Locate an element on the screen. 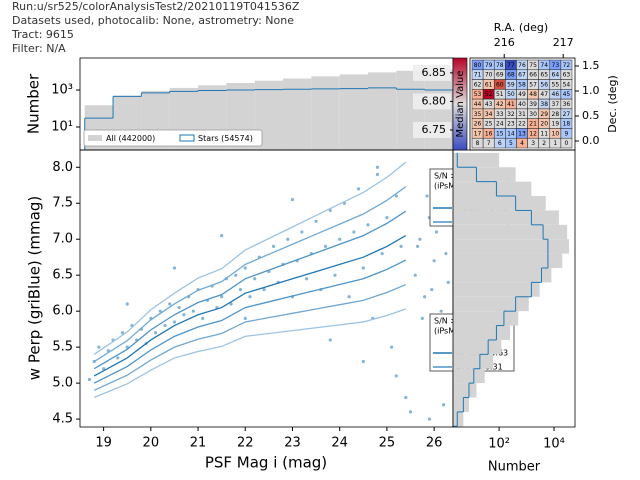 Image resolution: width=640 pixels, height=480 pixels. patch-id: 2 is located at coordinates (544, 143).